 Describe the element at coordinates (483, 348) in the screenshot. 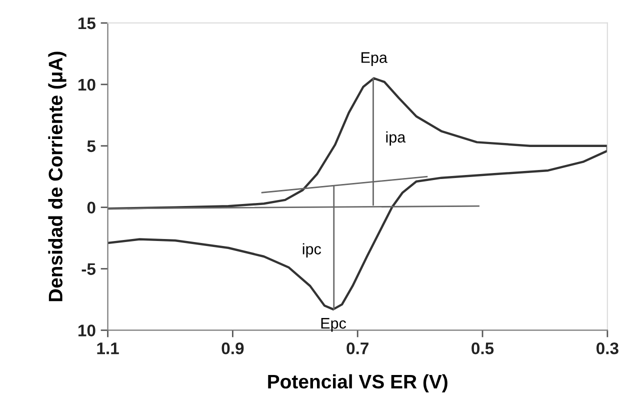

I see `x-tick-label: 0.5` at that location.